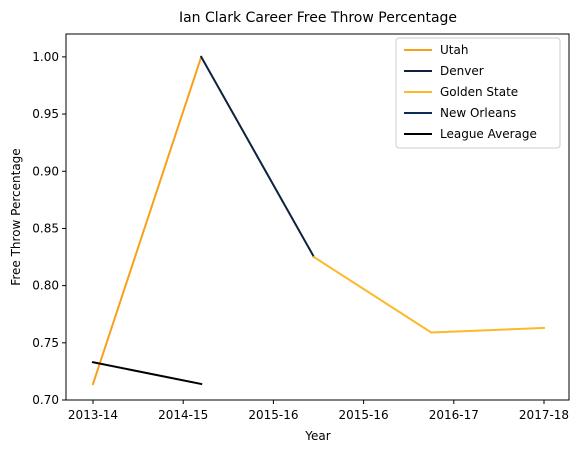 The height and width of the screenshot is (453, 582). What do you see at coordinates (93, 415) in the screenshot?
I see `x-tick-label: 2013-14` at bounding box center [93, 415].